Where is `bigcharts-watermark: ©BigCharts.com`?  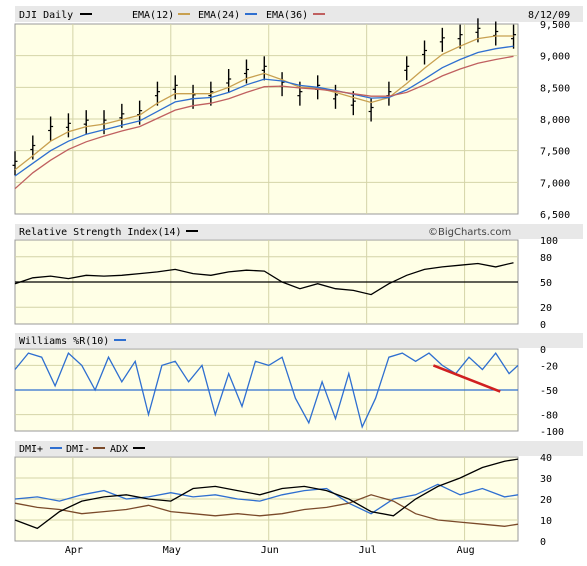
bigcharts-watermark: ©BigCharts.com is located at coordinates (469, 232).